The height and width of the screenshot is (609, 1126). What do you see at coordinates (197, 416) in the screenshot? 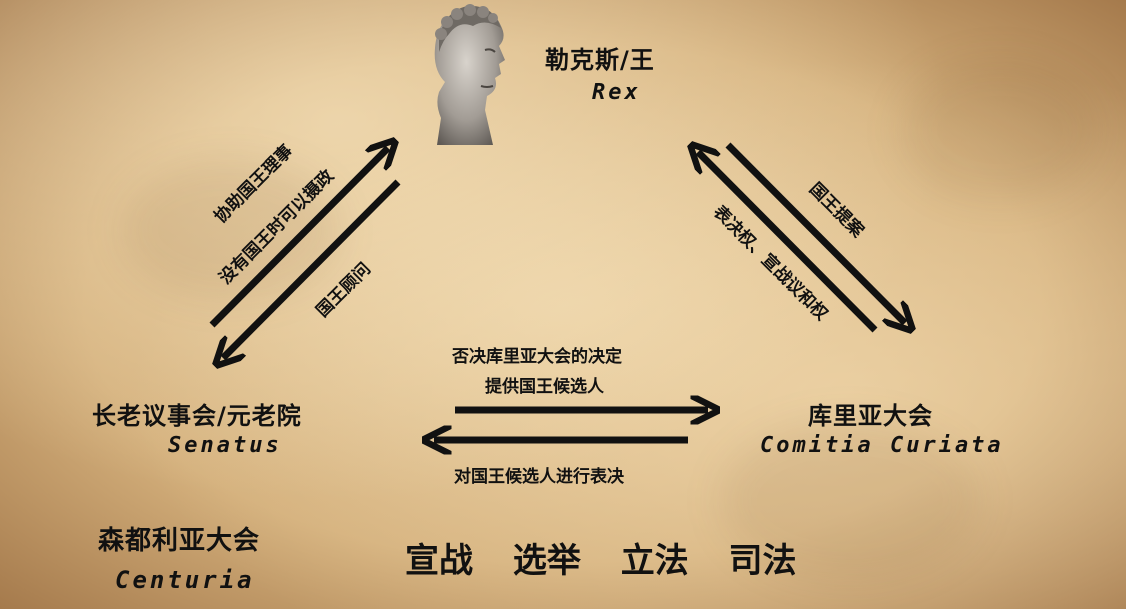
I see `senate-label-cn: 长老议事会/元老院` at bounding box center [197, 416].